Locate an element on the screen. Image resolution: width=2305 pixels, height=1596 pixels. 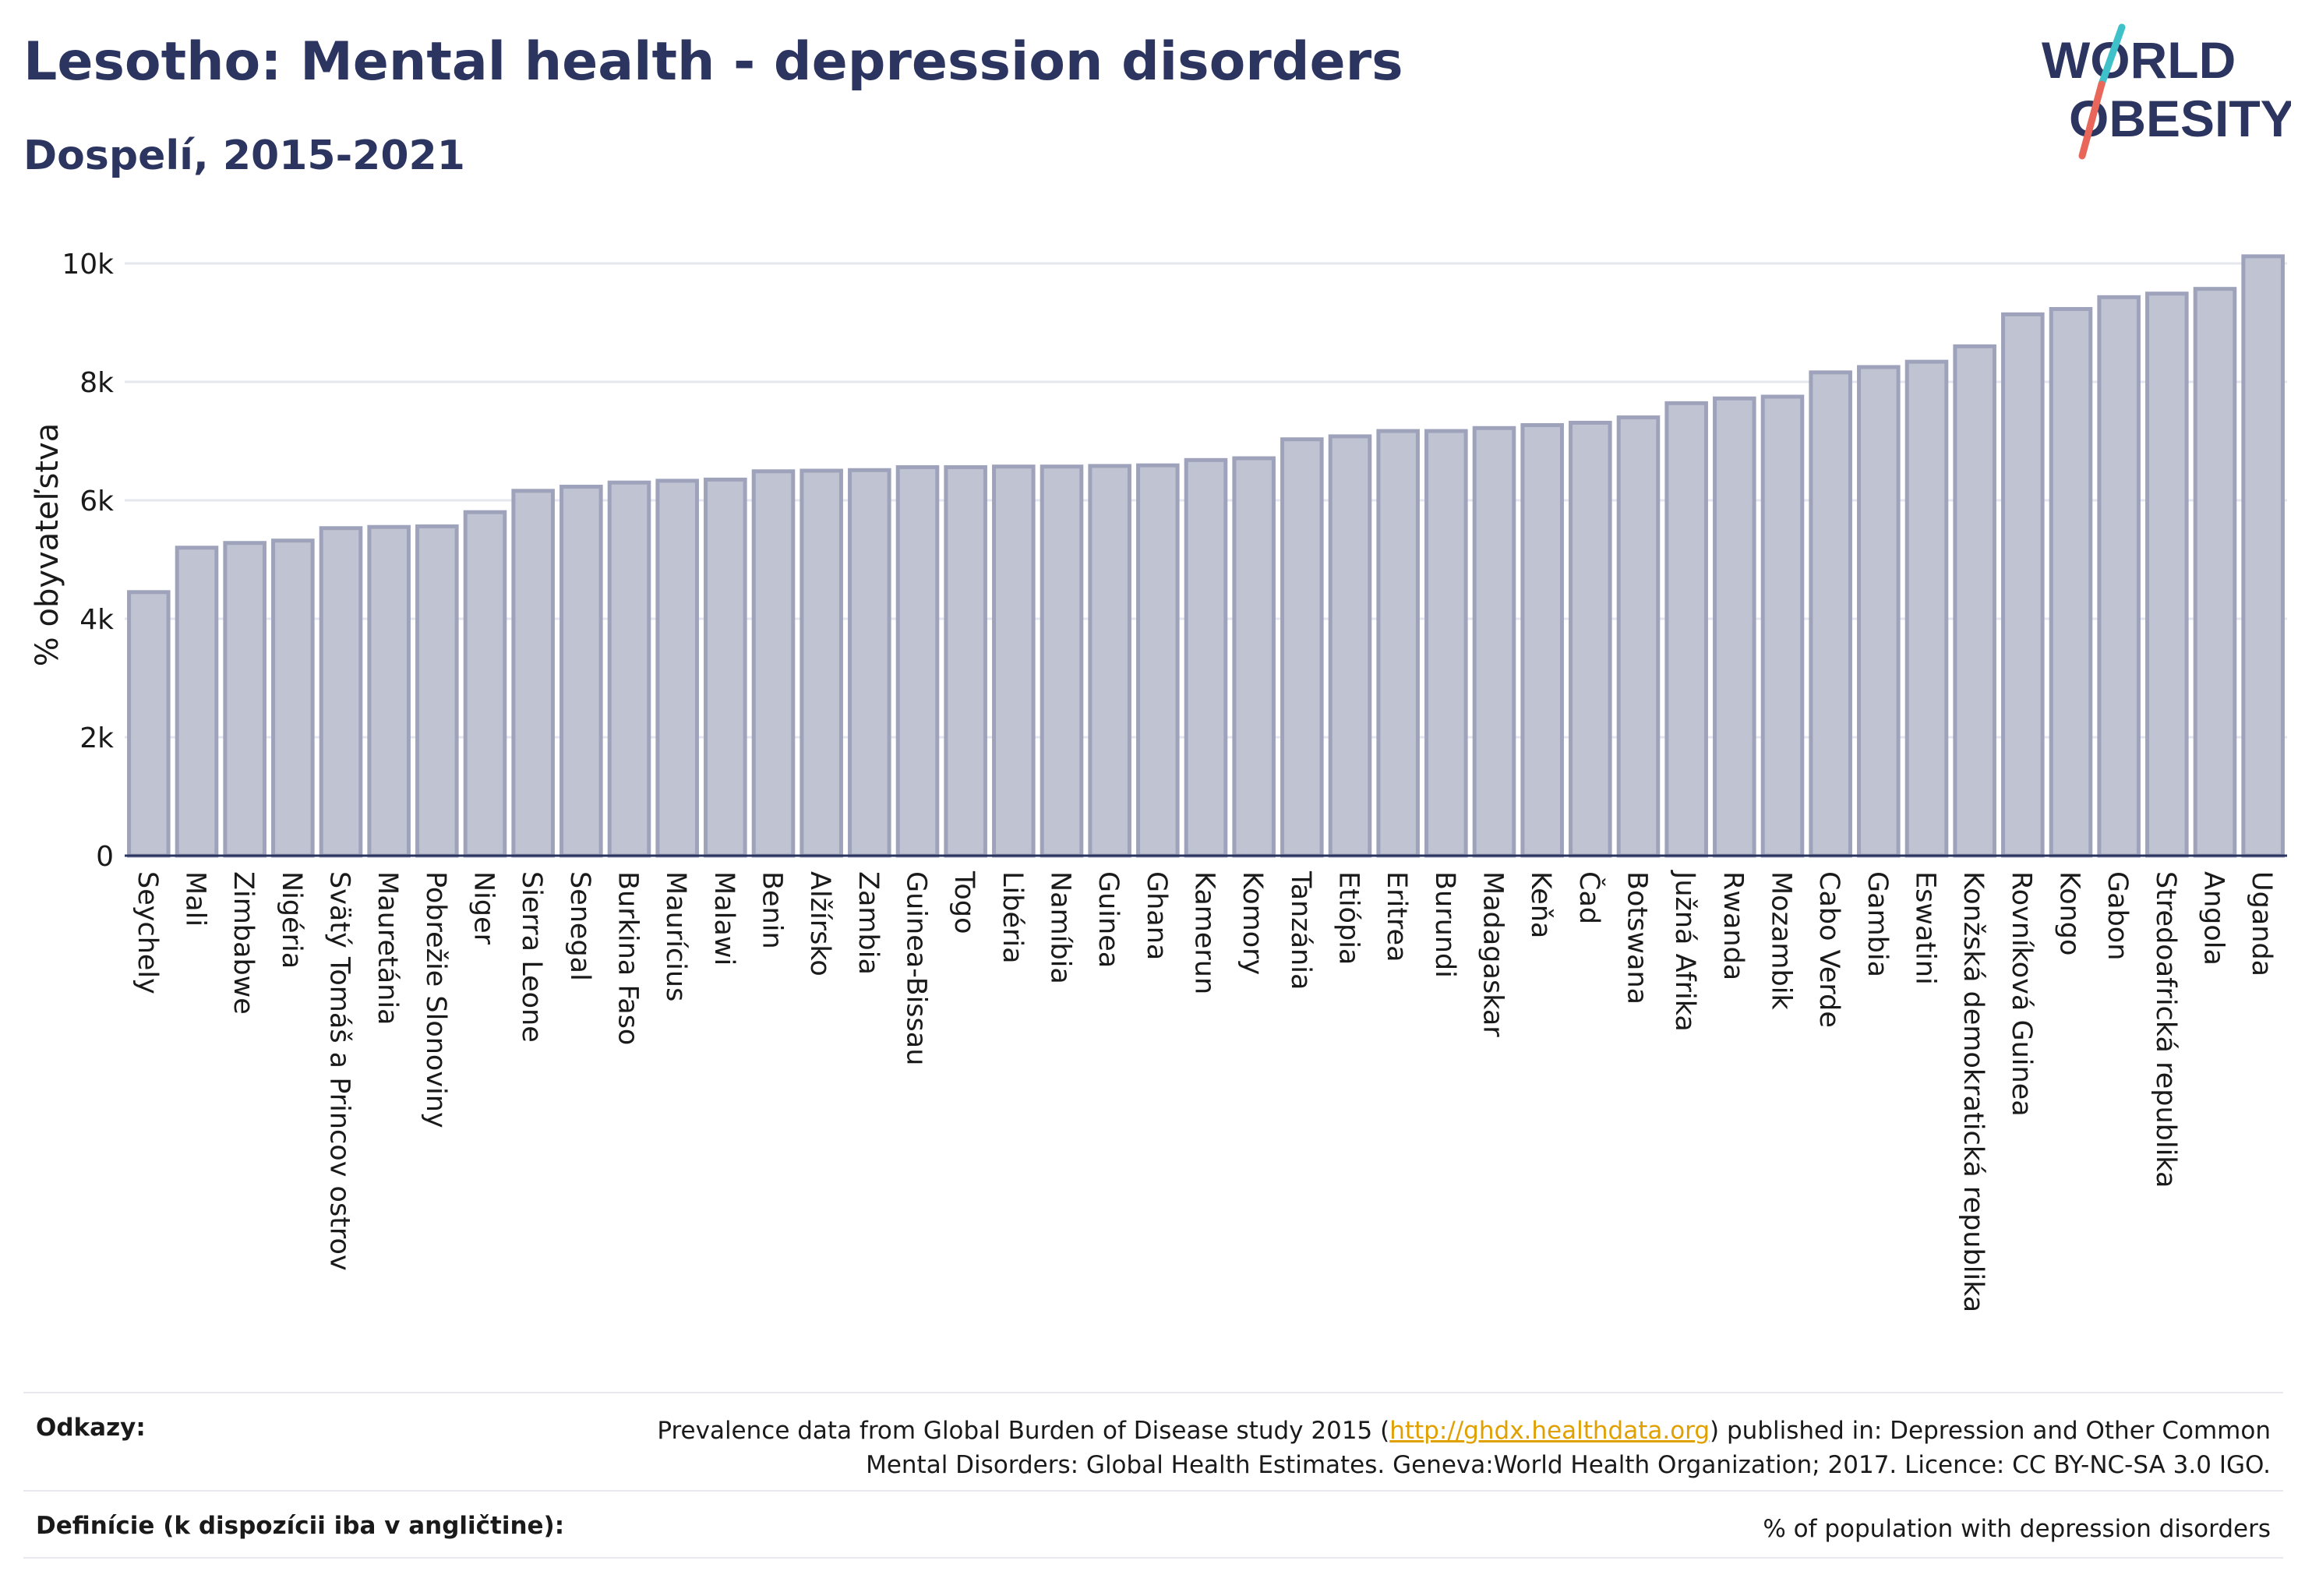
x-tick-label: Tanzánia is located at coordinates (1300, 930).